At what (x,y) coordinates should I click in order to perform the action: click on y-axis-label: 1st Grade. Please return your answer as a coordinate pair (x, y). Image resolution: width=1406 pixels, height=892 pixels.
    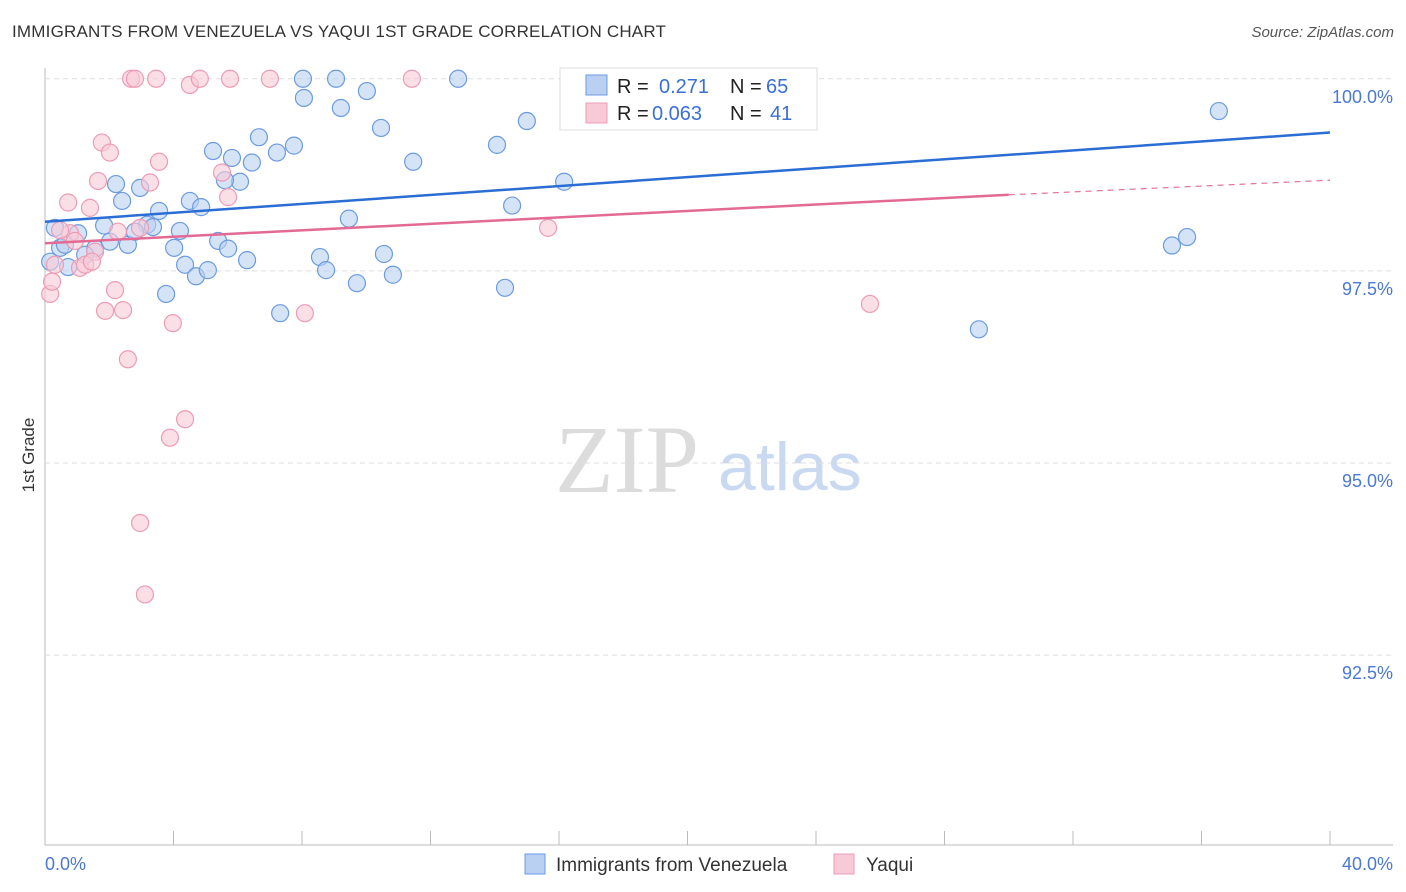
    Looking at the image, I should click on (28, 455).